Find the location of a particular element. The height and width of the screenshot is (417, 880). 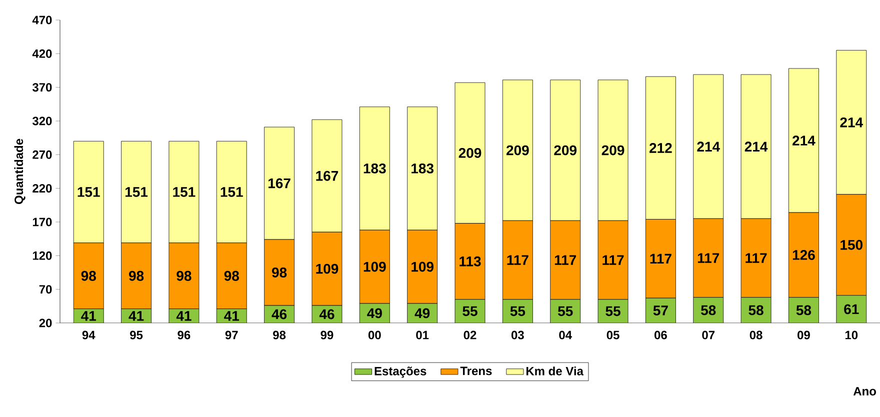

x-tick-label: 06 is located at coordinates (660, 335).